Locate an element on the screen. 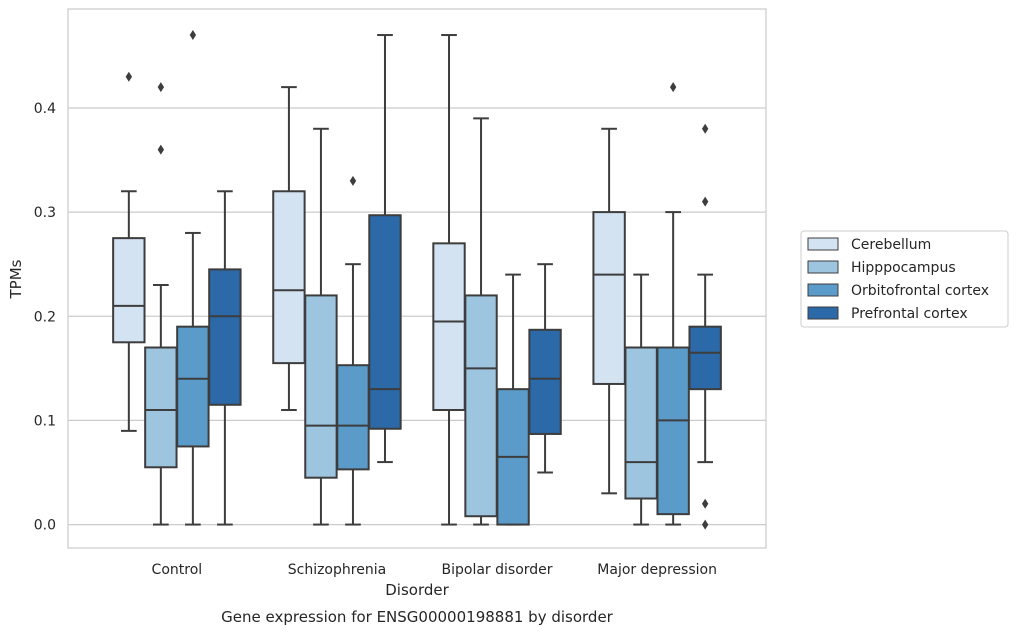  x-tick-label: Schizophrenia is located at coordinates (337, 570).